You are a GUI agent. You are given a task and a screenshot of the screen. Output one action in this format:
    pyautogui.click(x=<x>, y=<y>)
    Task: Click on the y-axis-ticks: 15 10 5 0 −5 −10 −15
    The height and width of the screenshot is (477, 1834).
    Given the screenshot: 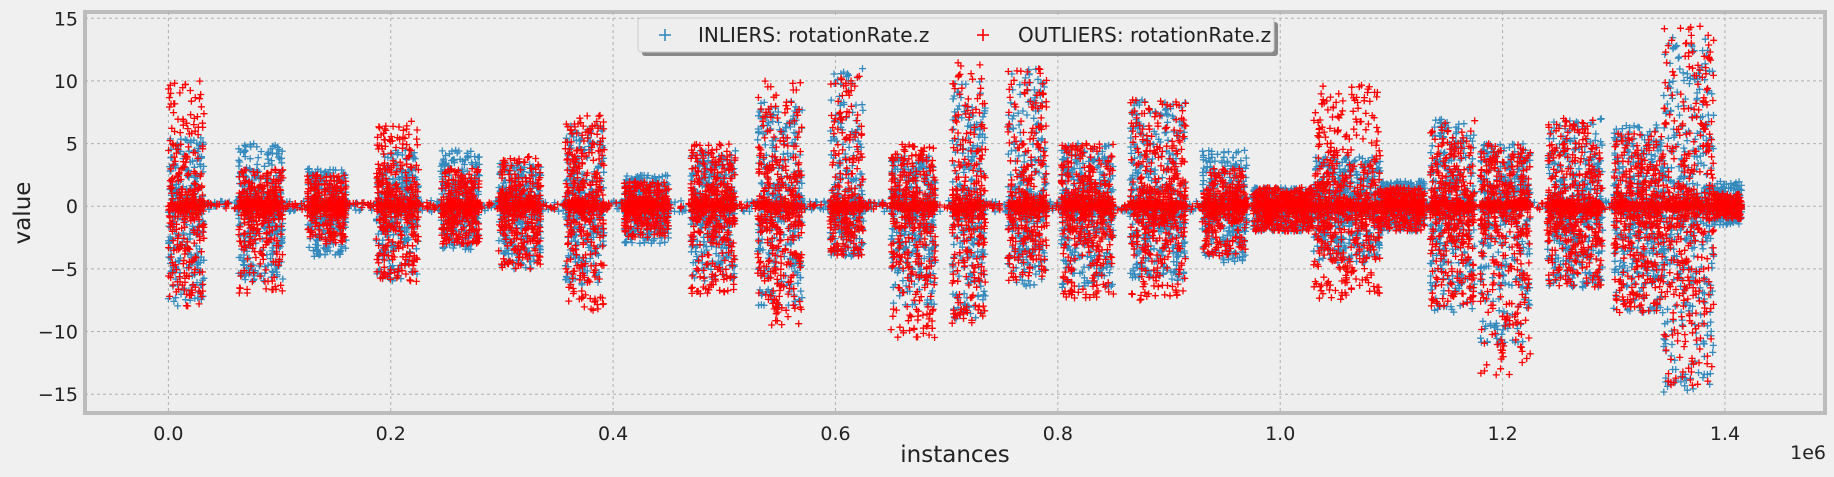 What is the action you would take?
    pyautogui.click(x=58, y=207)
    